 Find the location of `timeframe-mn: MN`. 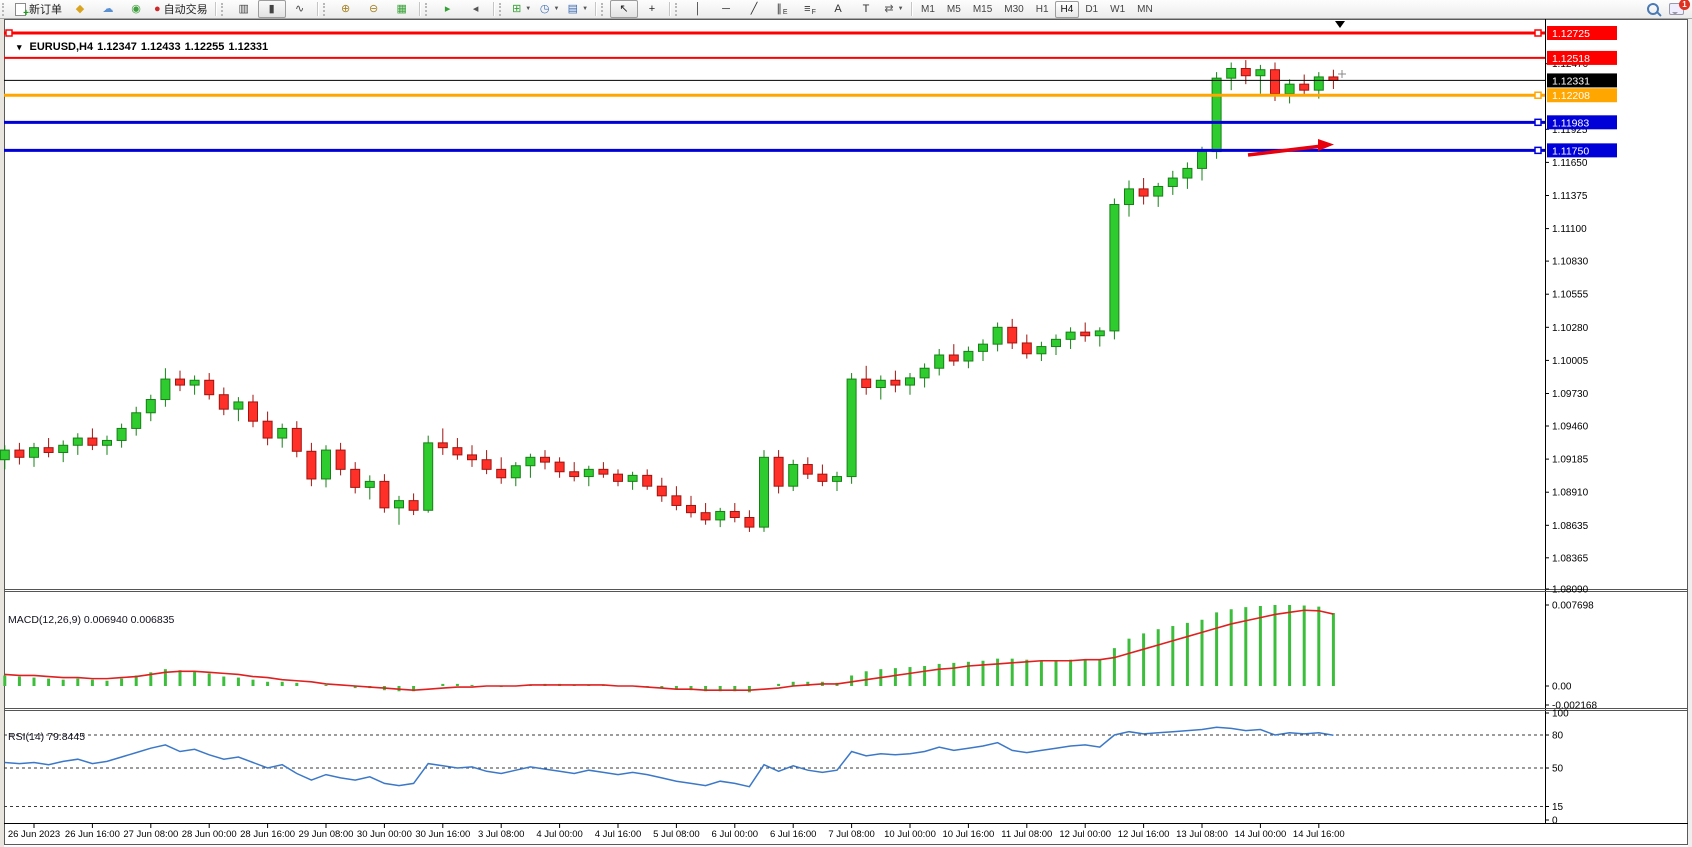

timeframe-mn: MN is located at coordinates (1145, 9).